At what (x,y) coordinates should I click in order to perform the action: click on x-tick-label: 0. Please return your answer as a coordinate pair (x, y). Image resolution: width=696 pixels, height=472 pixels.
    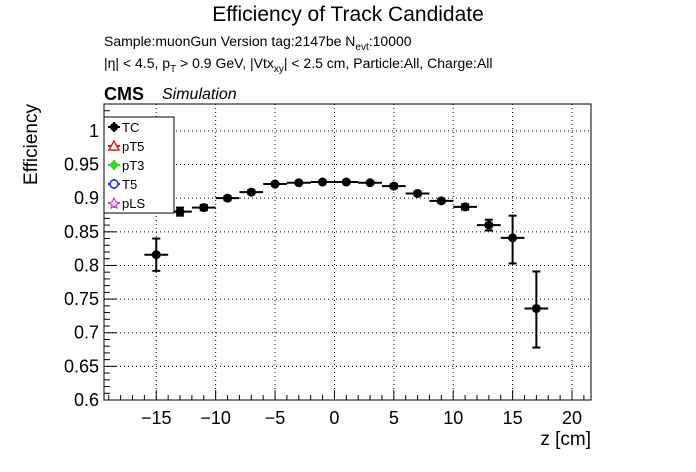
    Looking at the image, I should click on (334, 418).